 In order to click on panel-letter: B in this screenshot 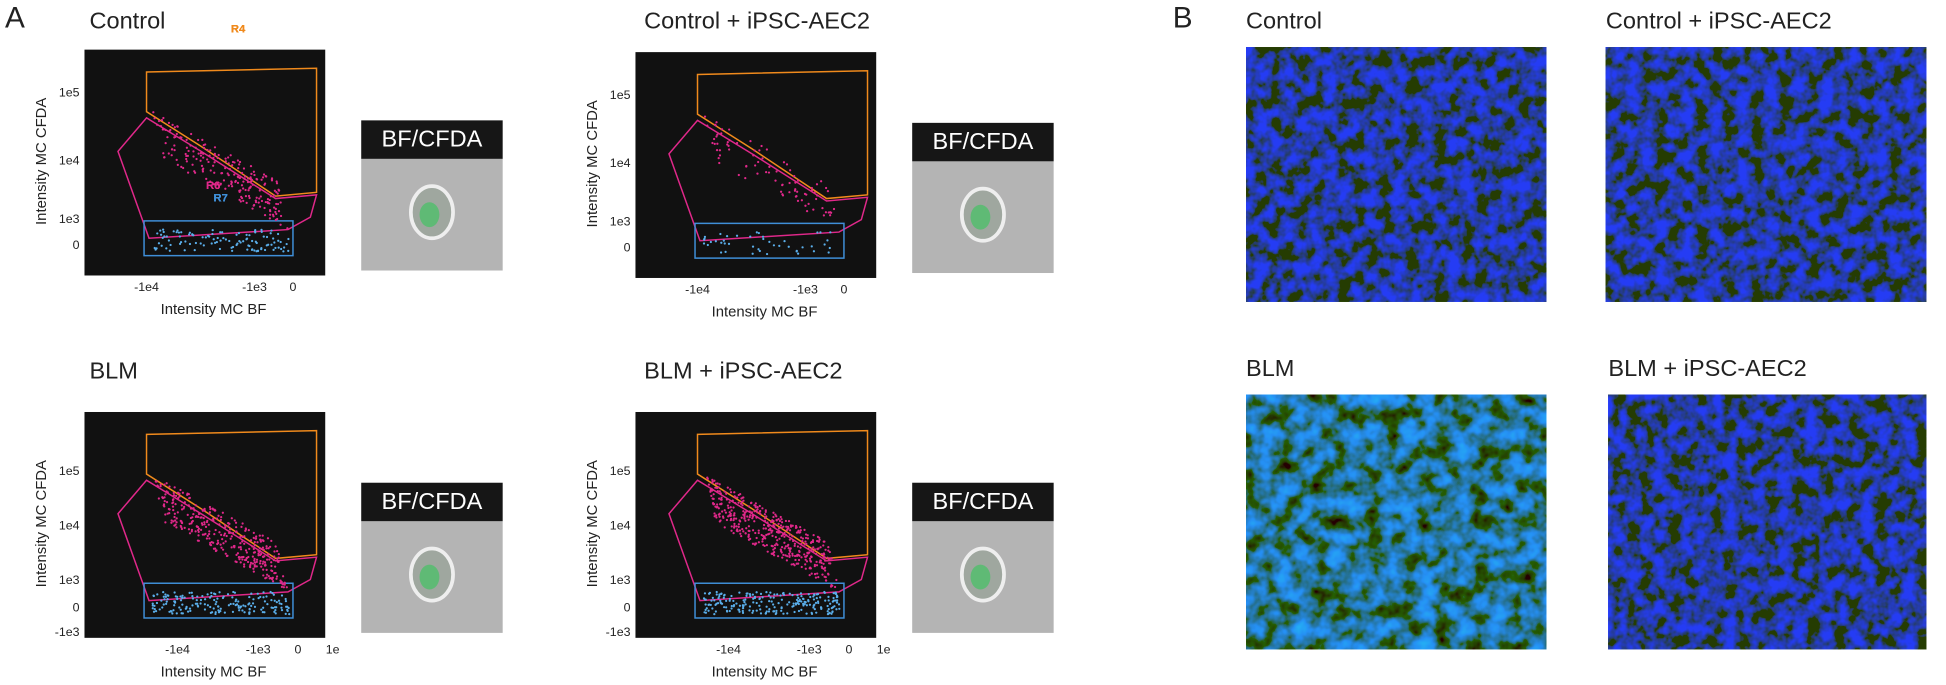, I will do `click(1183, 18)`.